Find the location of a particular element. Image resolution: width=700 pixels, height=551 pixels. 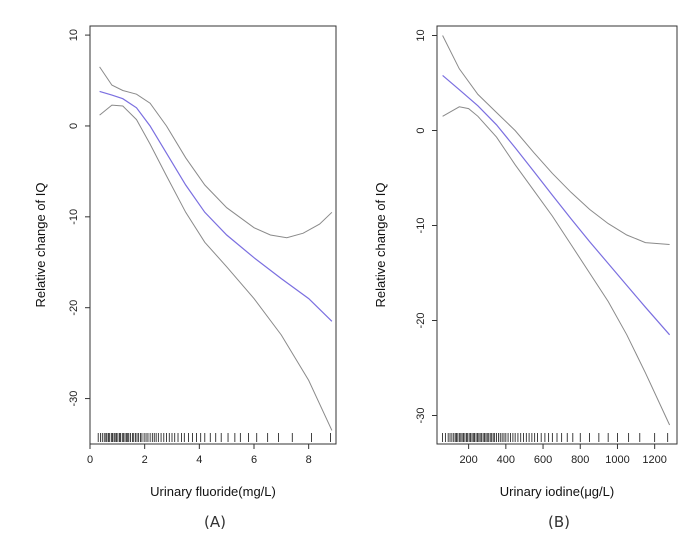

x-tick-label-b: 1000 is located at coordinates (617, 460).